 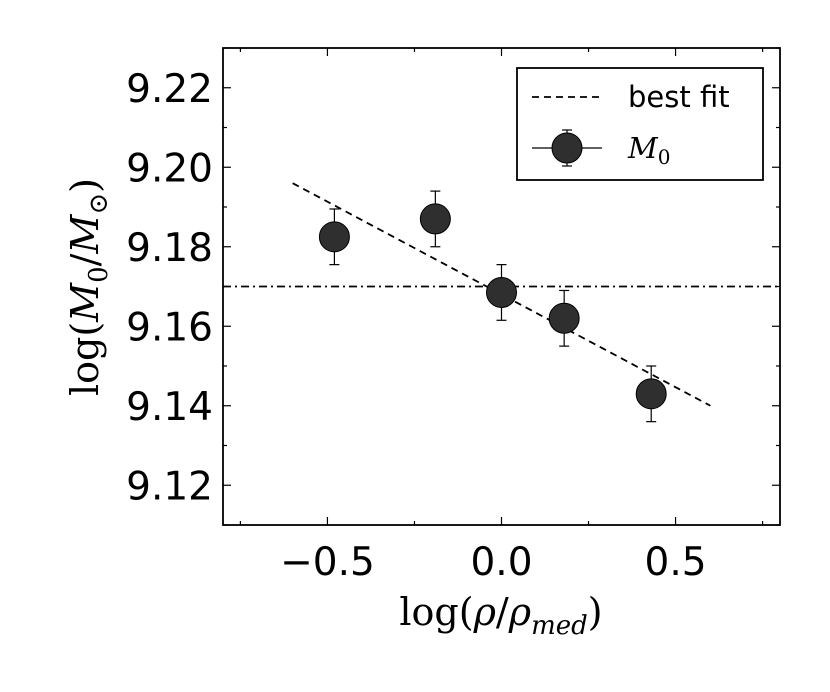 I want to click on legend-best-fit-label: best fit, so click(x=679, y=97).